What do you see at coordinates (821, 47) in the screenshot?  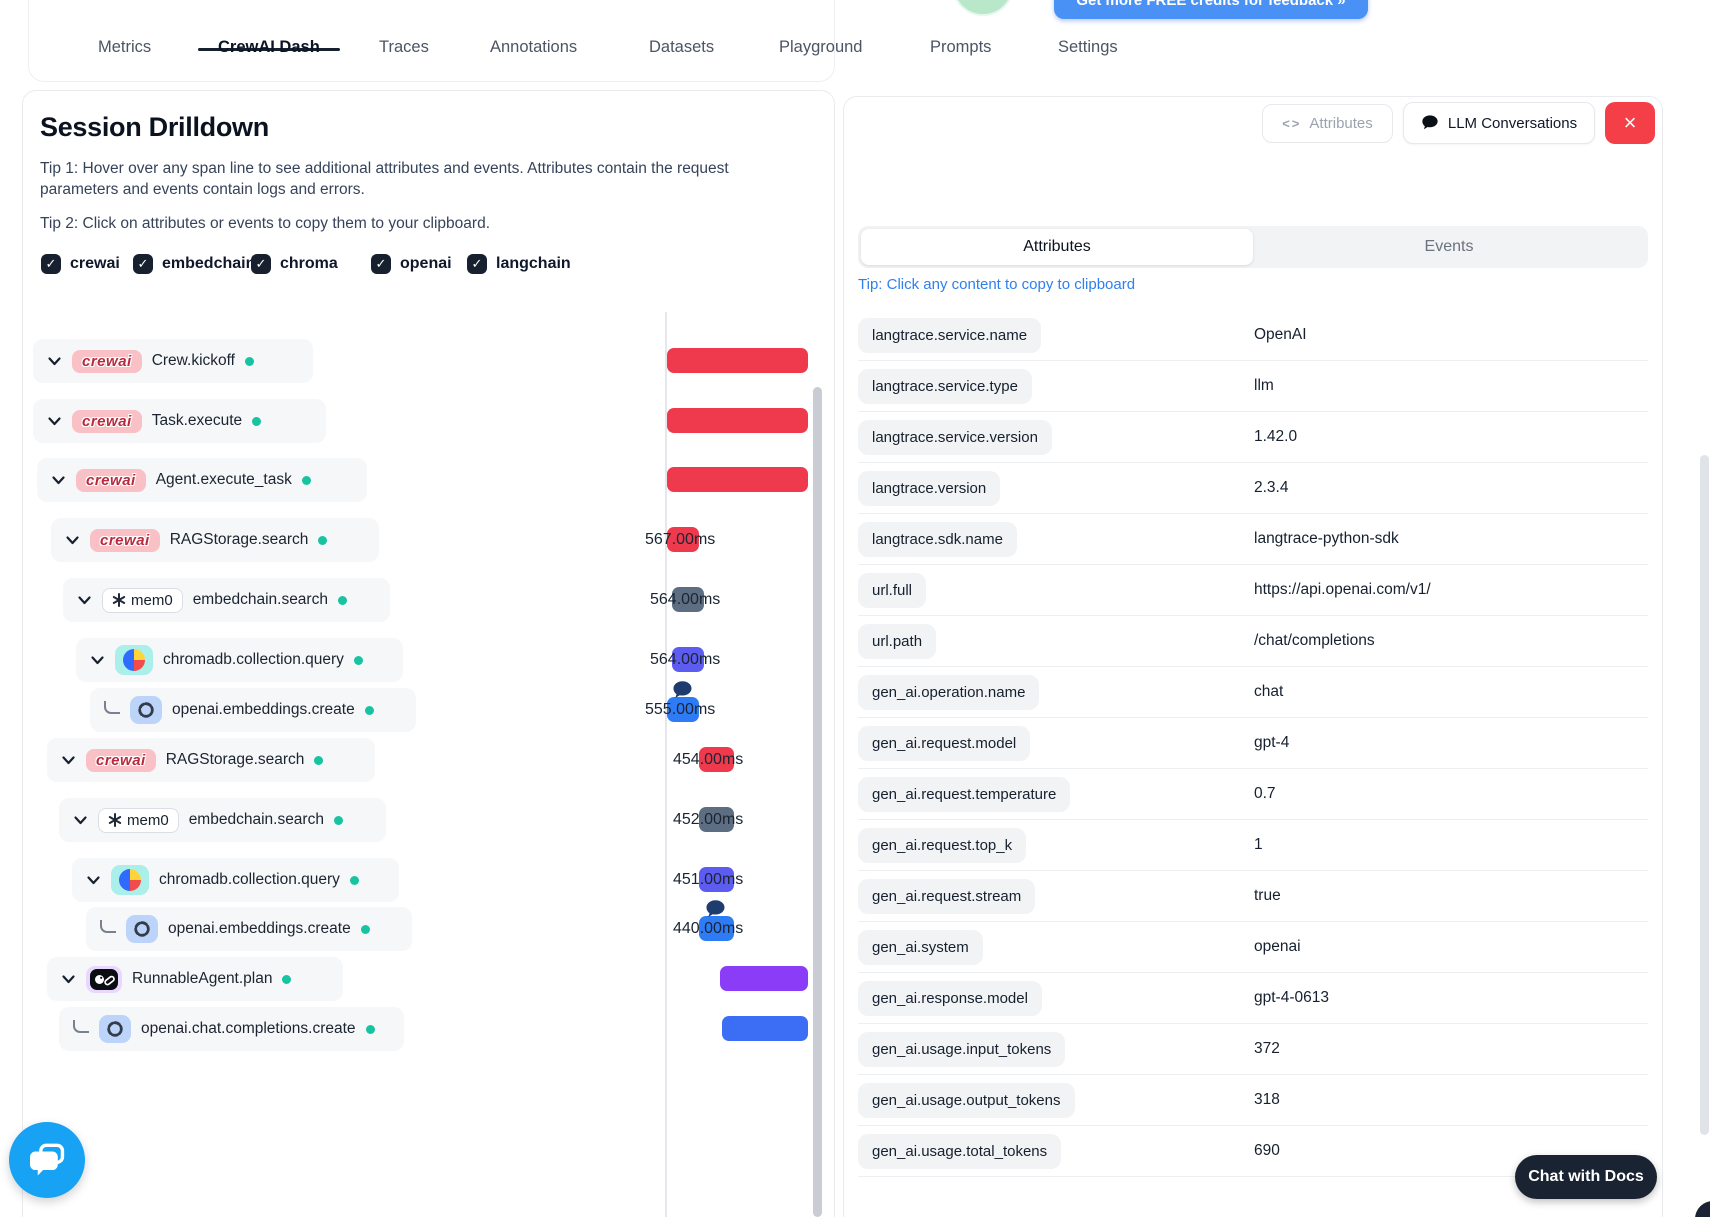 I see `nav-tab-playground: Playground` at bounding box center [821, 47].